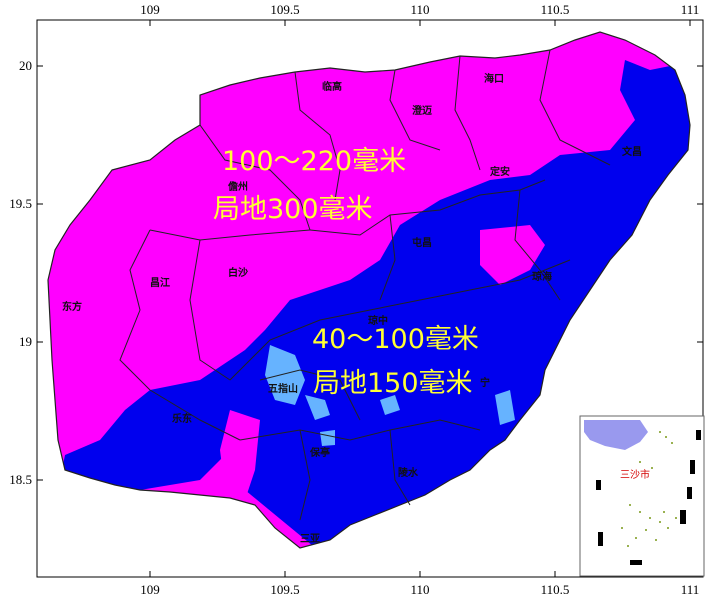 This screenshot has width=723, height=602. I want to click on city-label-dingan: 定安, so click(500, 171).